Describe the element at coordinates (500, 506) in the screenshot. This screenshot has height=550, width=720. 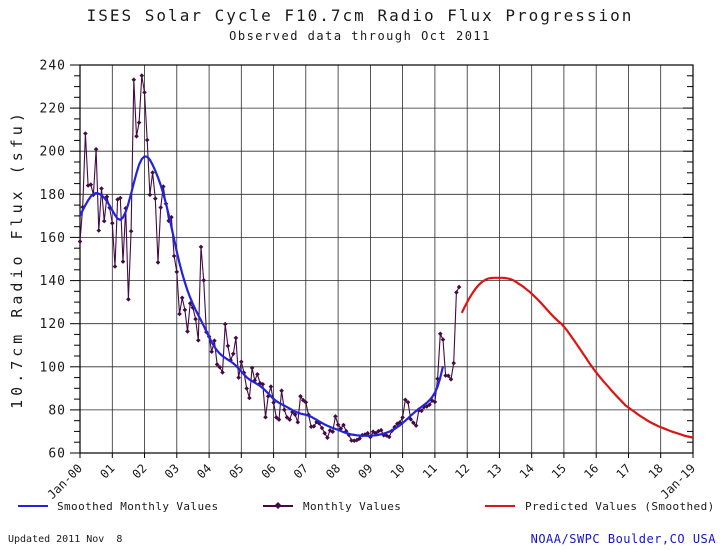
I see `predicted-line-swatch` at that location.